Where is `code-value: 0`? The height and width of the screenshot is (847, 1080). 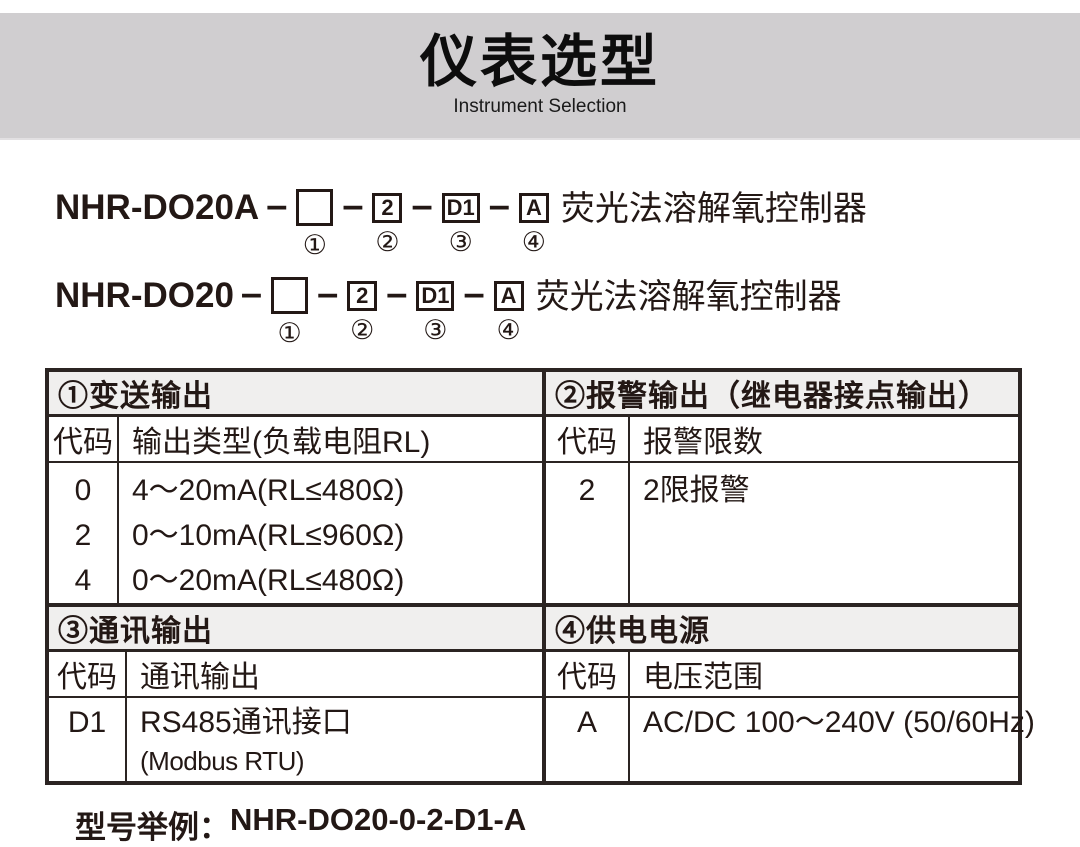 code-value: 0 is located at coordinates (83, 490).